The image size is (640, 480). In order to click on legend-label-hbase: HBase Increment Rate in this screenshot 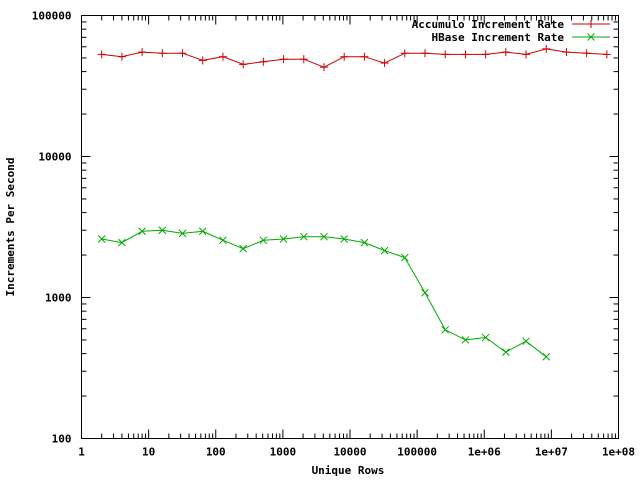, I will do `click(498, 37)`.